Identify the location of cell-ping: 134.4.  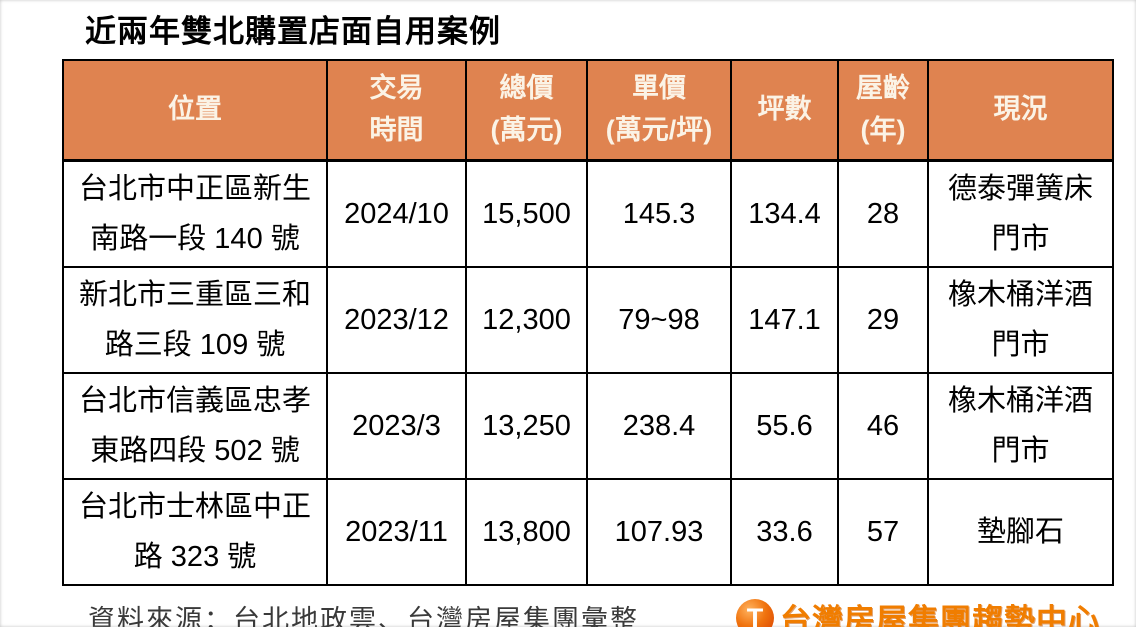
(784, 213).